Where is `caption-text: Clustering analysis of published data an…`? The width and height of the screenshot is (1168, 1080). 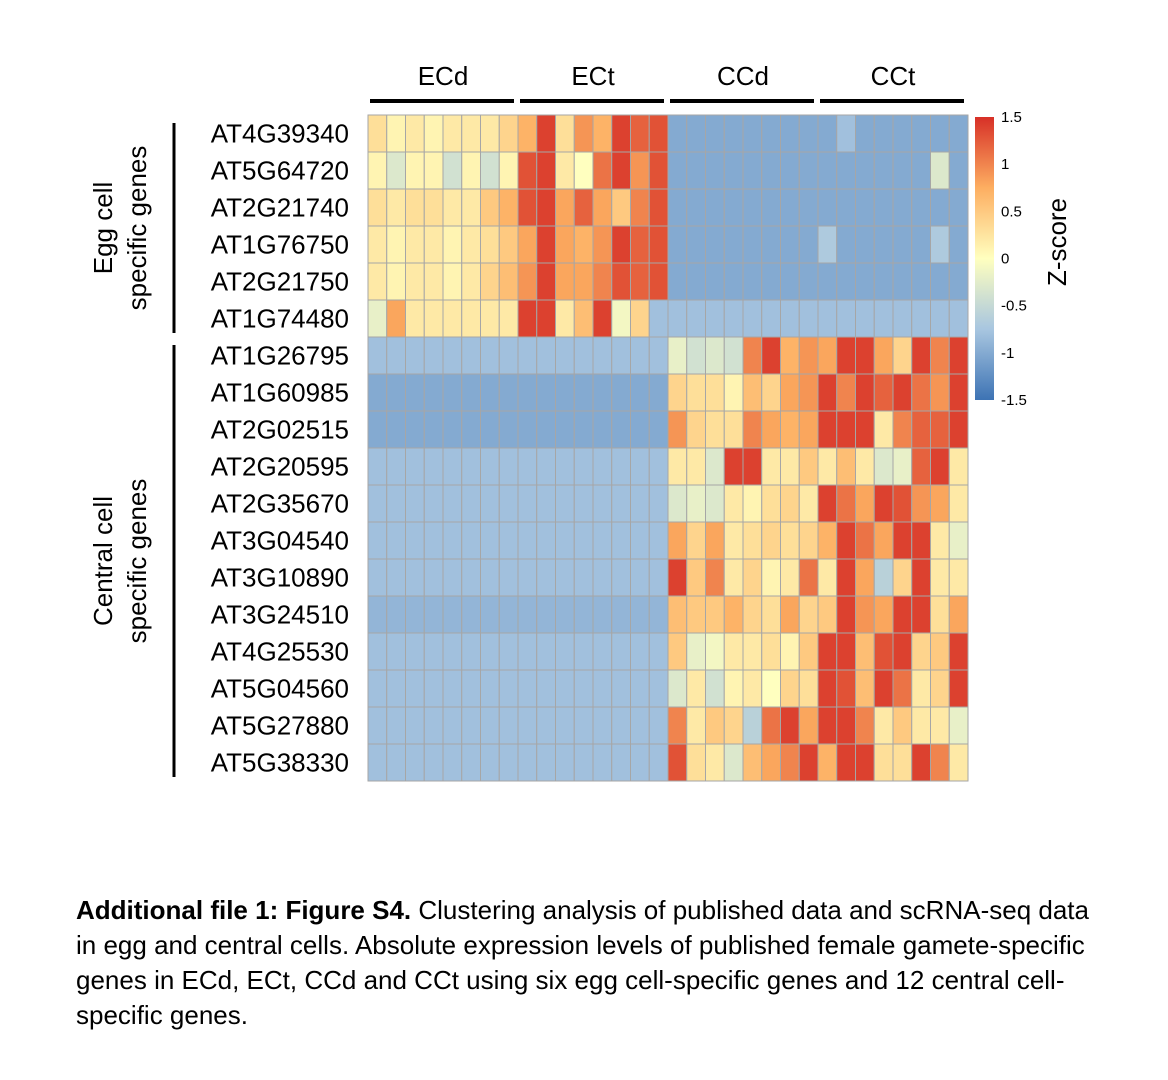
caption-text: Clustering analysis of published data an… is located at coordinates (582, 962).